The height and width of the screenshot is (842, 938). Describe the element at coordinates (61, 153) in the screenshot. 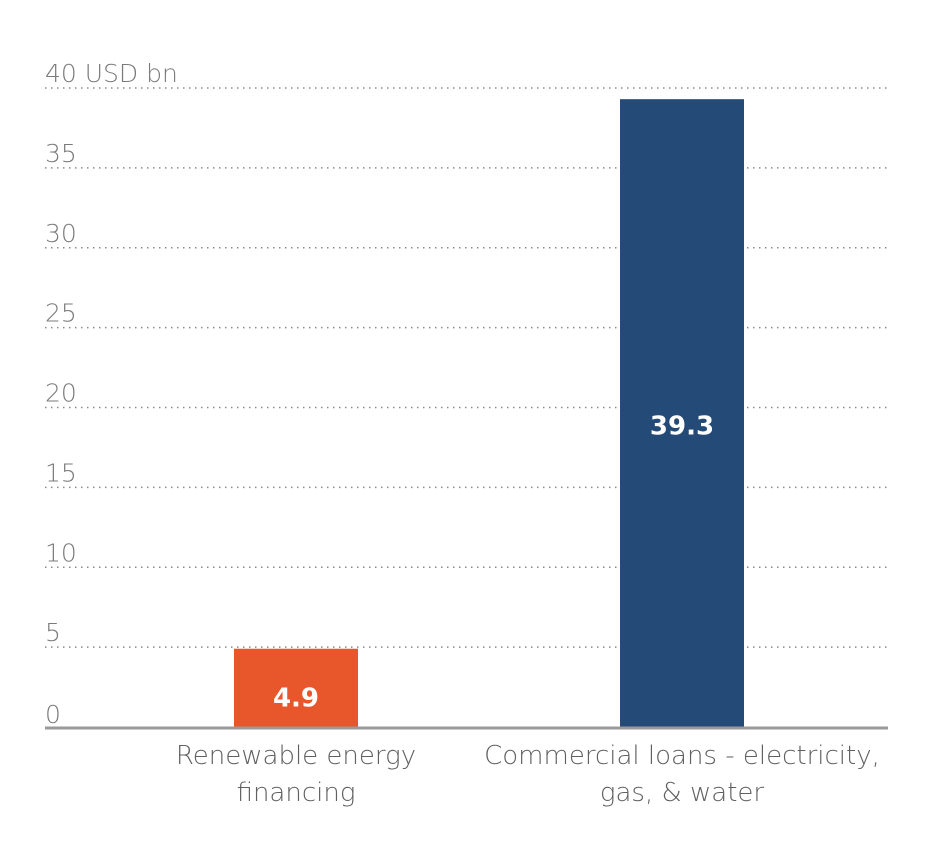

I see `y-tick-label-35: 35` at that location.